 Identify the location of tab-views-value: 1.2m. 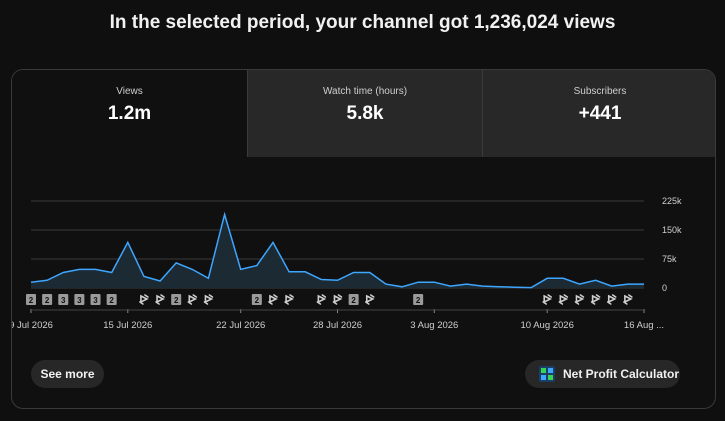
(129, 113).